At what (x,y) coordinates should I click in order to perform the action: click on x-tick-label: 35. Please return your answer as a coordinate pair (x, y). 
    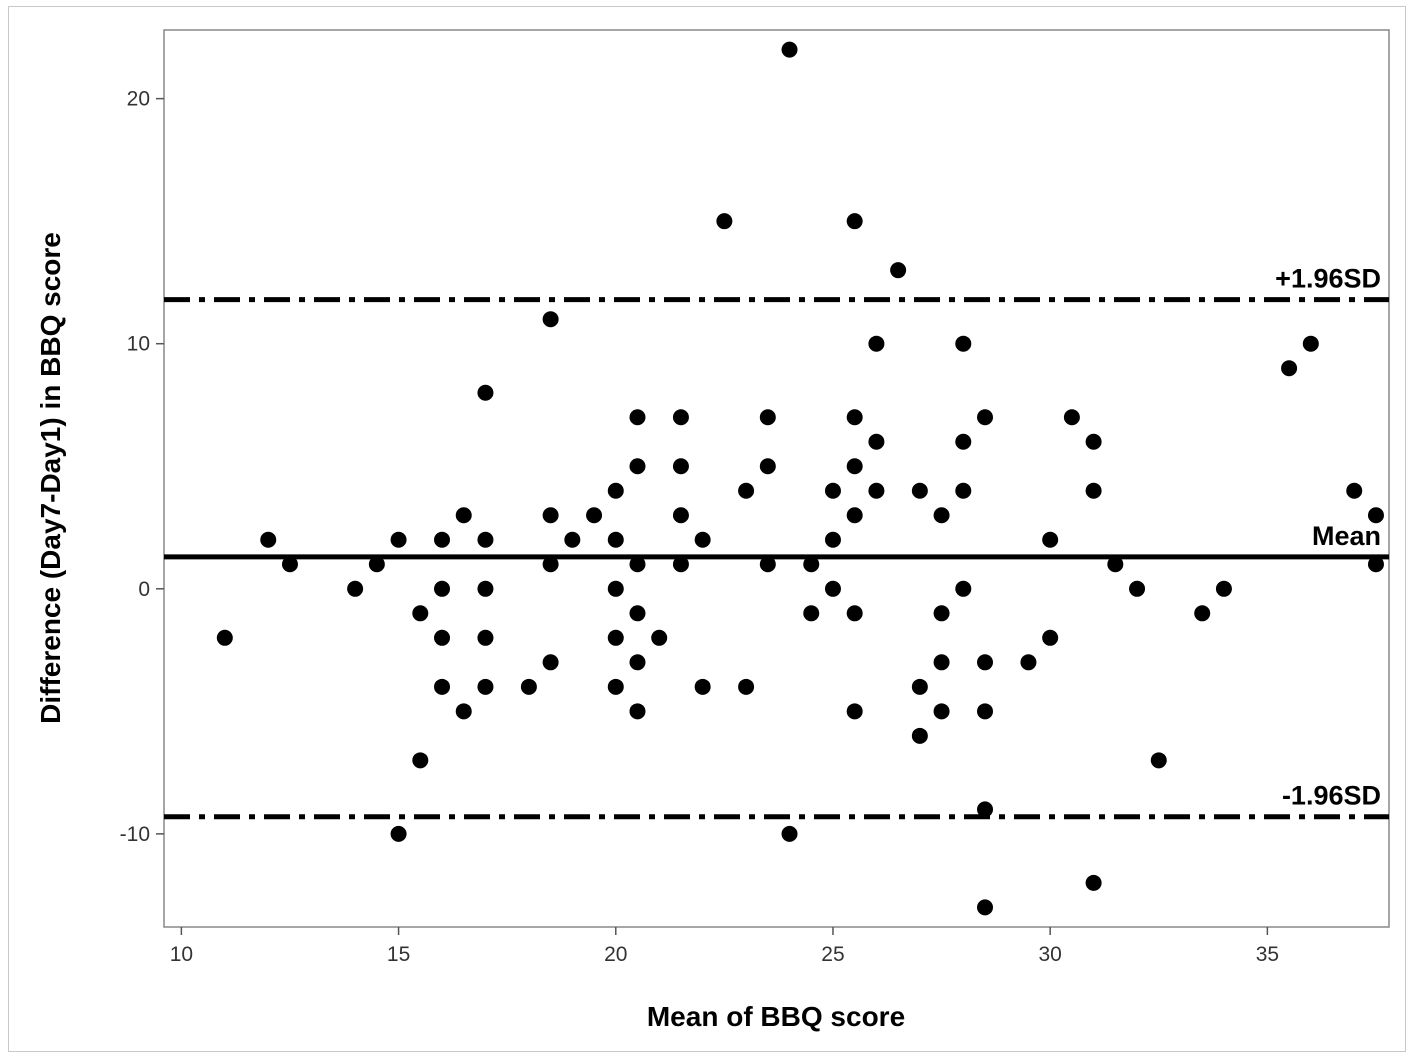
    Looking at the image, I should click on (1267, 954).